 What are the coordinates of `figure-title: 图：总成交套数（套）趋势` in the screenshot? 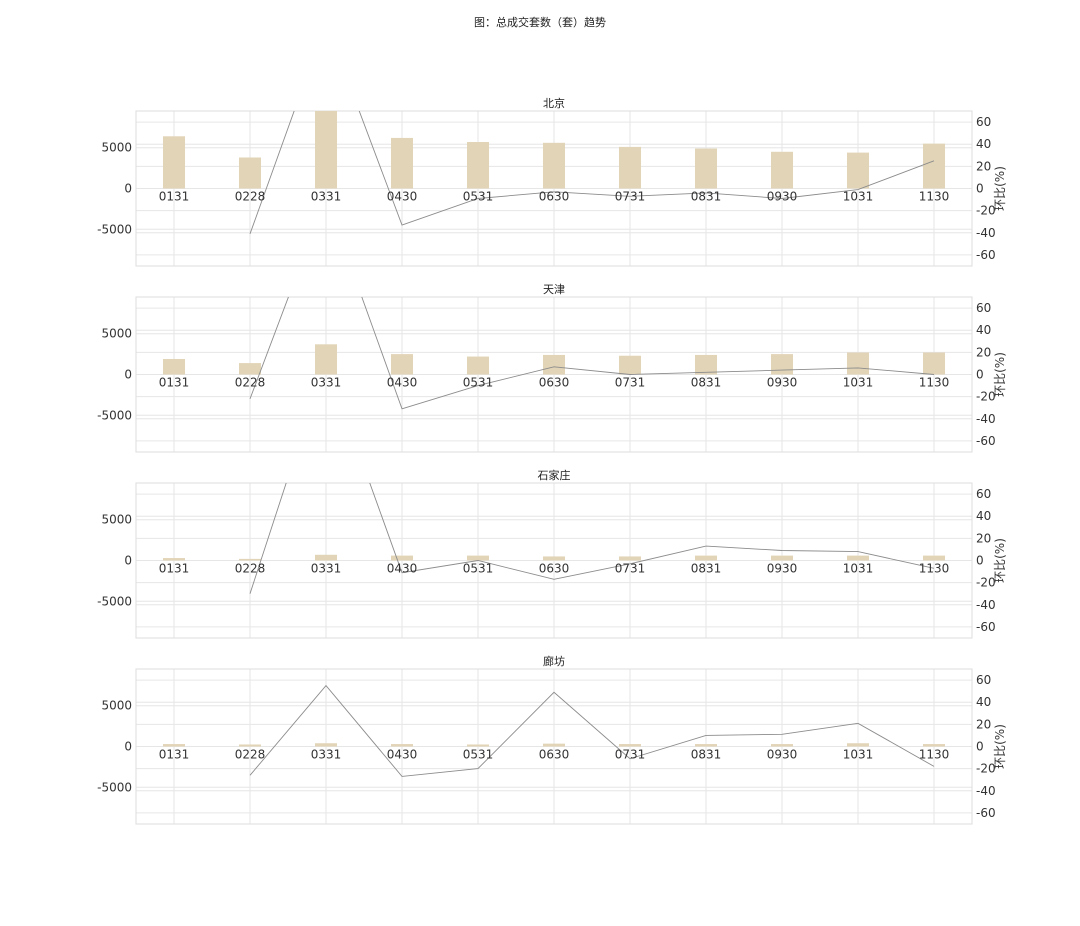 It's located at (540, 22).